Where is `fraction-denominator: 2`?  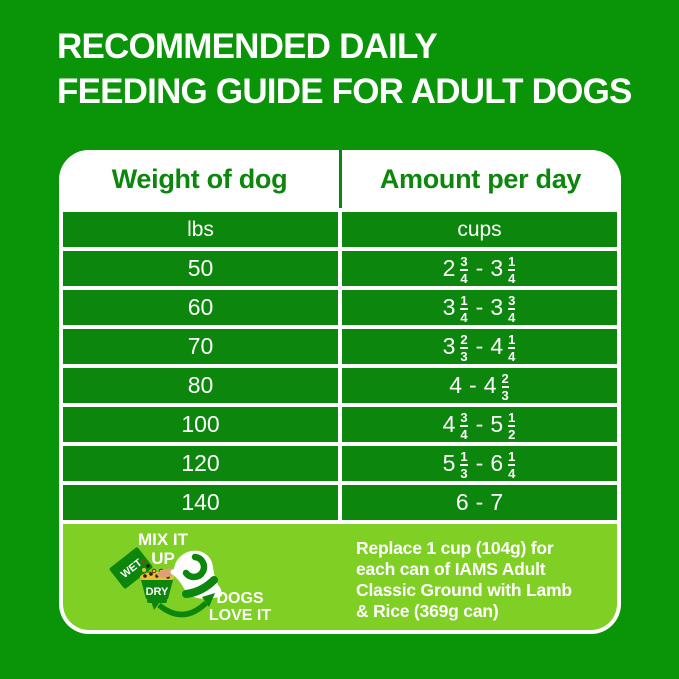
fraction-denominator: 2 is located at coordinates (512, 433).